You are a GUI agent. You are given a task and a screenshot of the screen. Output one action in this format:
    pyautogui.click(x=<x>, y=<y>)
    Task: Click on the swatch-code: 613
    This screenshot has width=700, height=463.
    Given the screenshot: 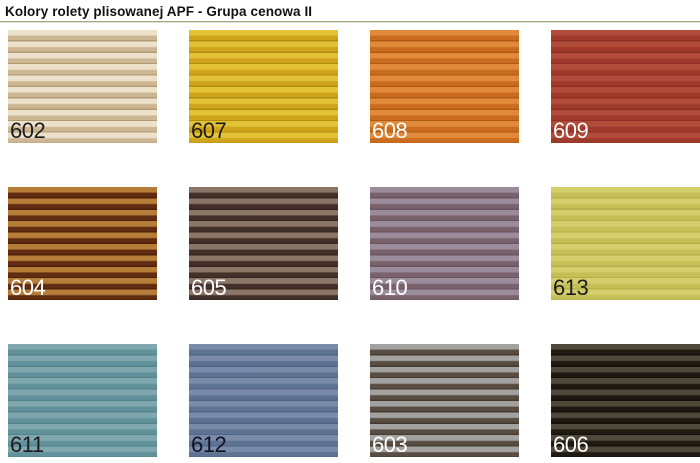 What is the action you would take?
    pyautogui.click(x=571, y=287)
    